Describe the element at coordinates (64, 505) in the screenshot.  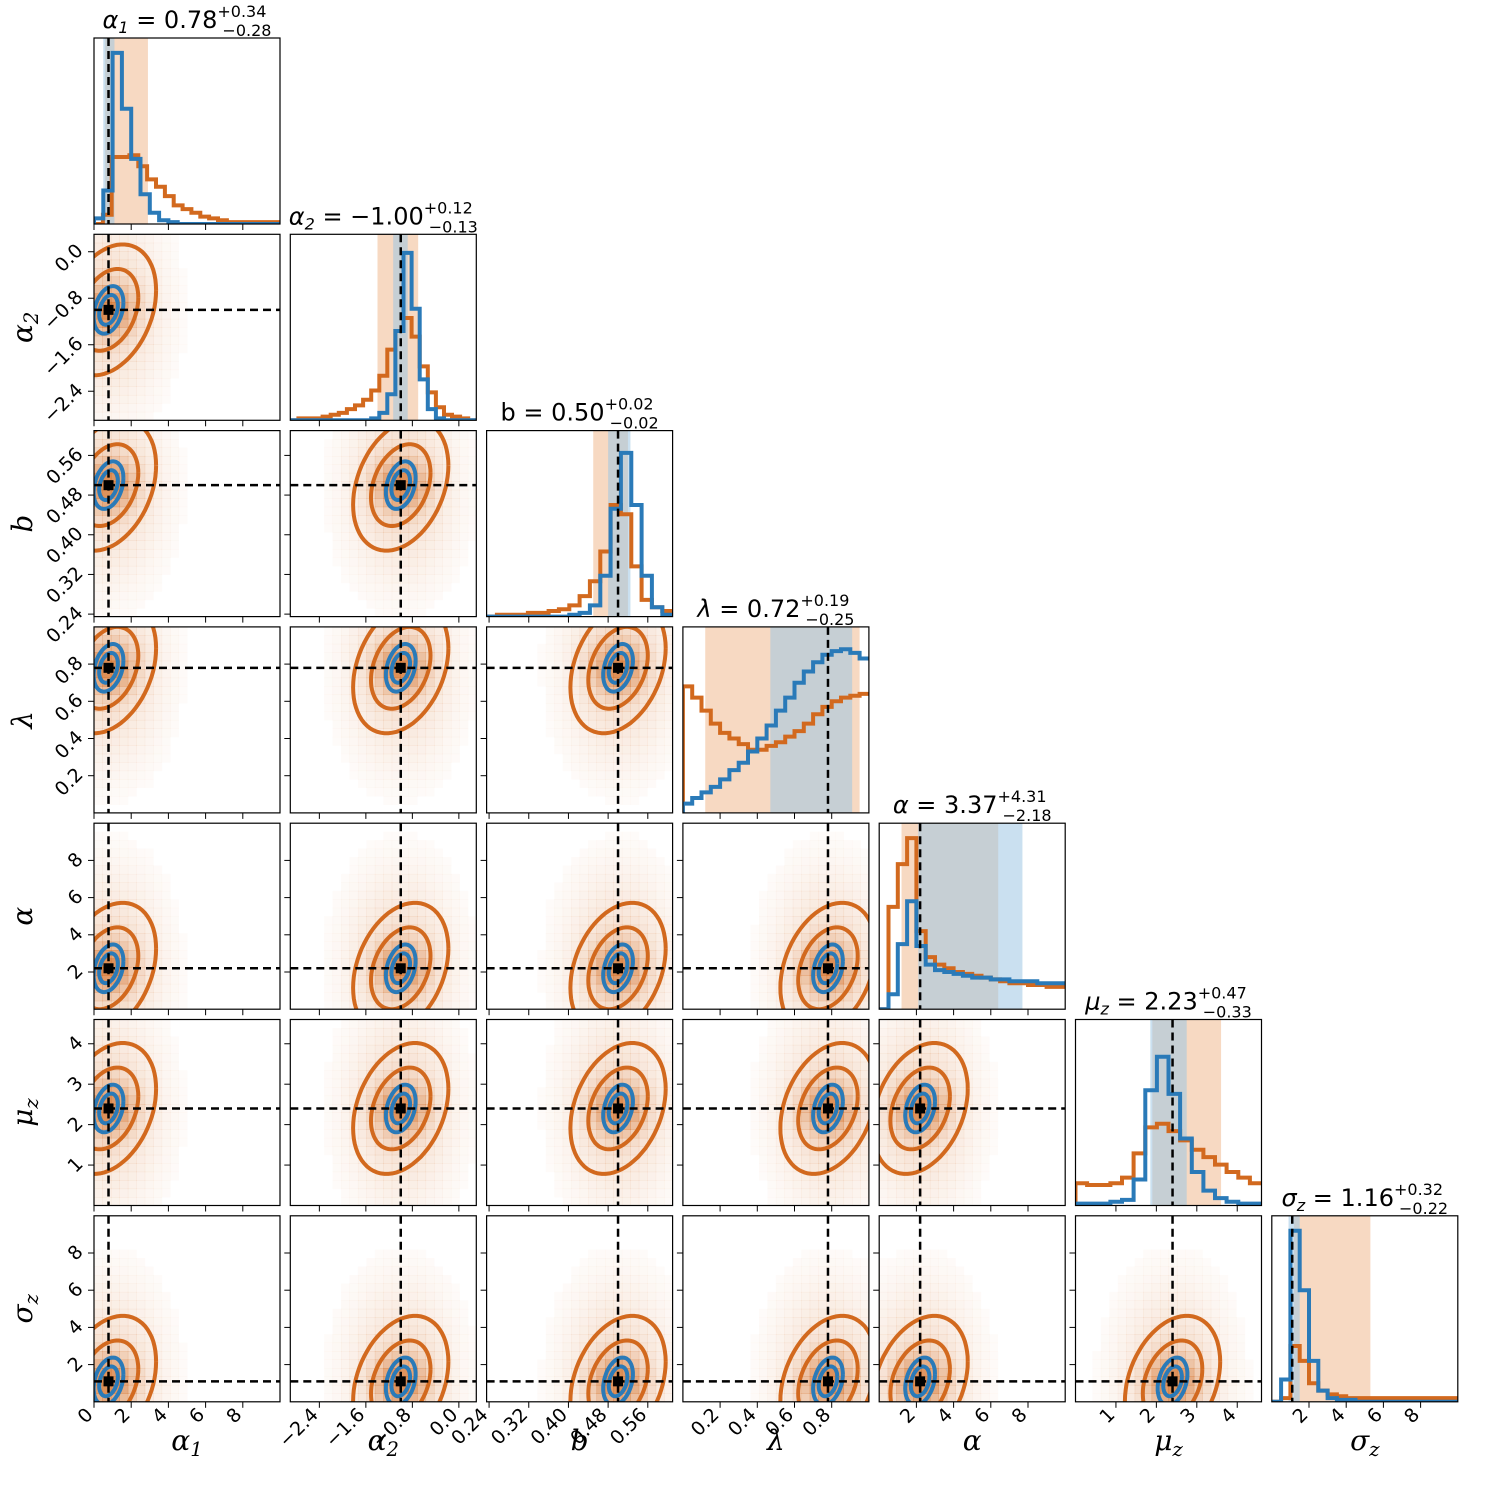
I see `y-tick-label: 0.48` at that location.